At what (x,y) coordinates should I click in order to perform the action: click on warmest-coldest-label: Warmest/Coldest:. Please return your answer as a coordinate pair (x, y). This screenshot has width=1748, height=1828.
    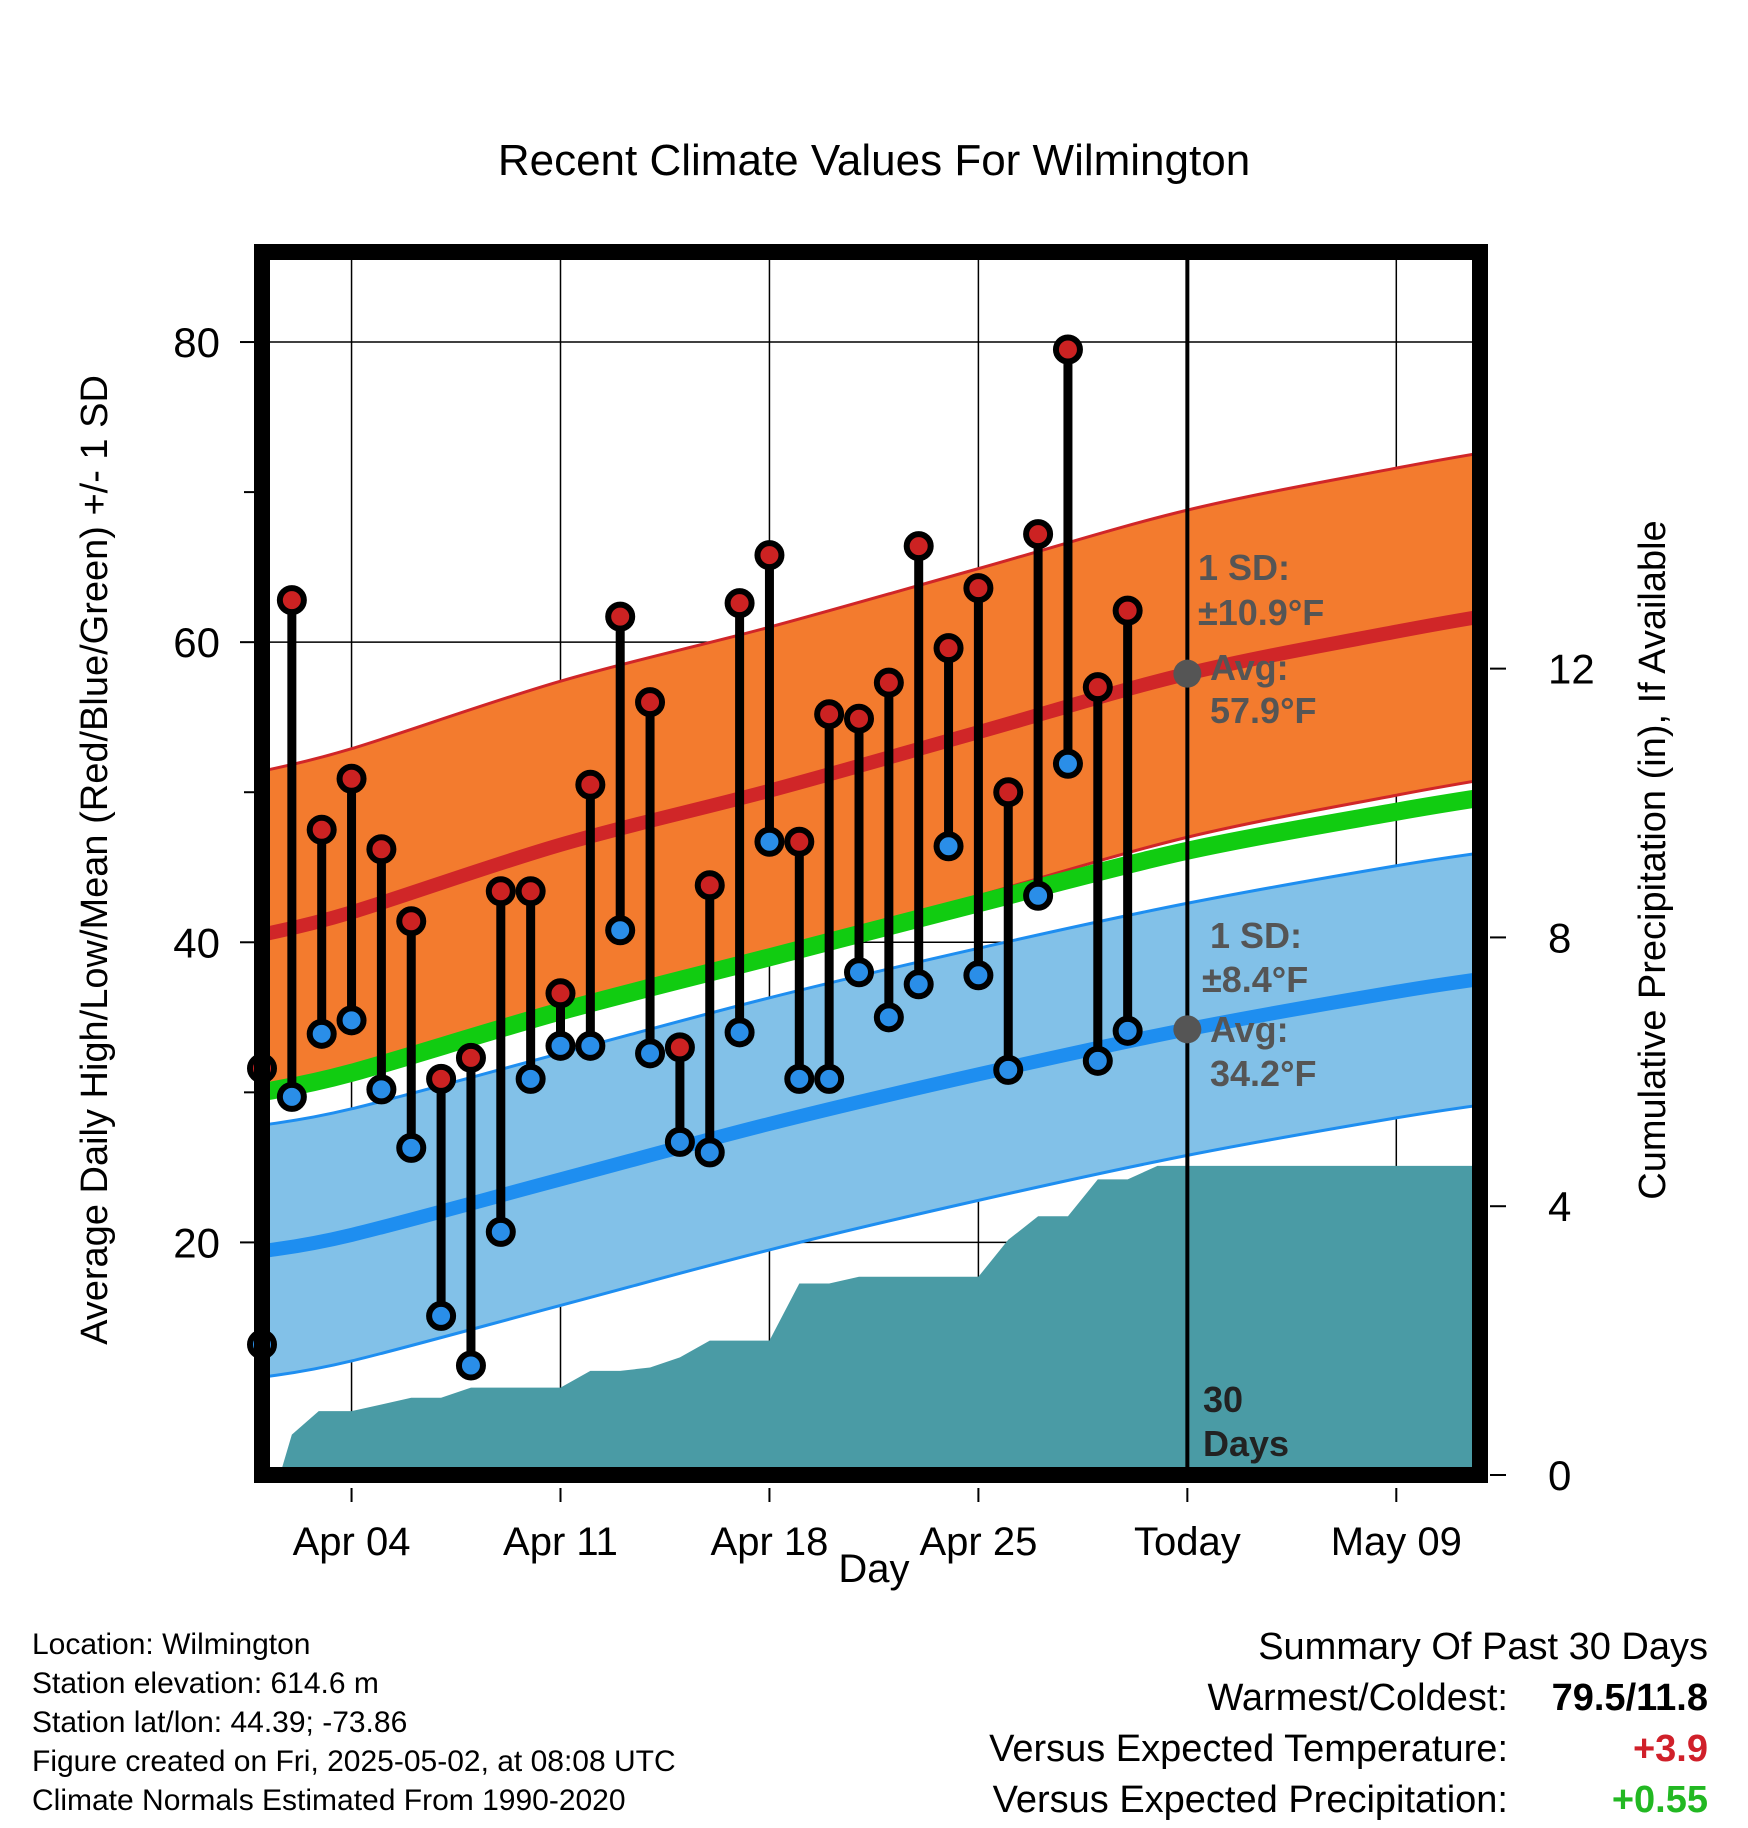
    Looking at the image, I should click on (1357, 1698).